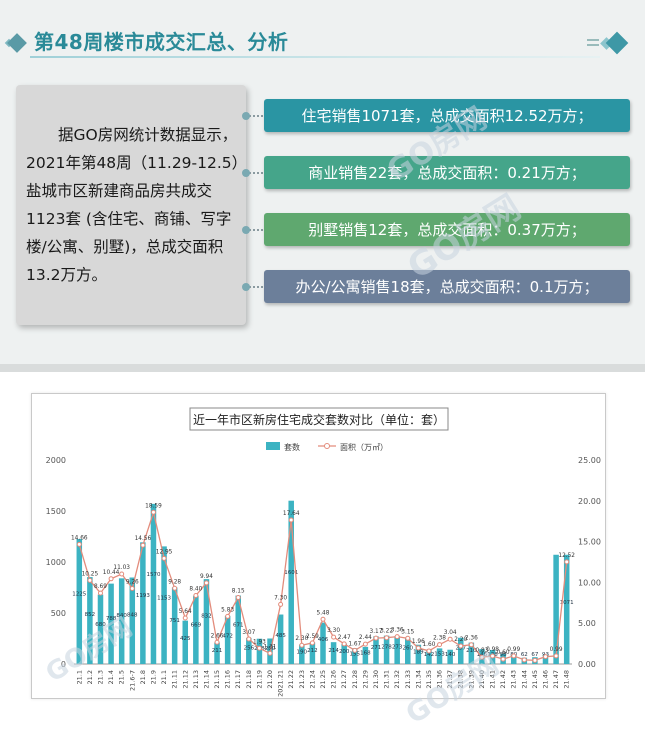 This screenshot has height=732, width=645. I want to click on area-value-label: 2.47, so click(344, 638).